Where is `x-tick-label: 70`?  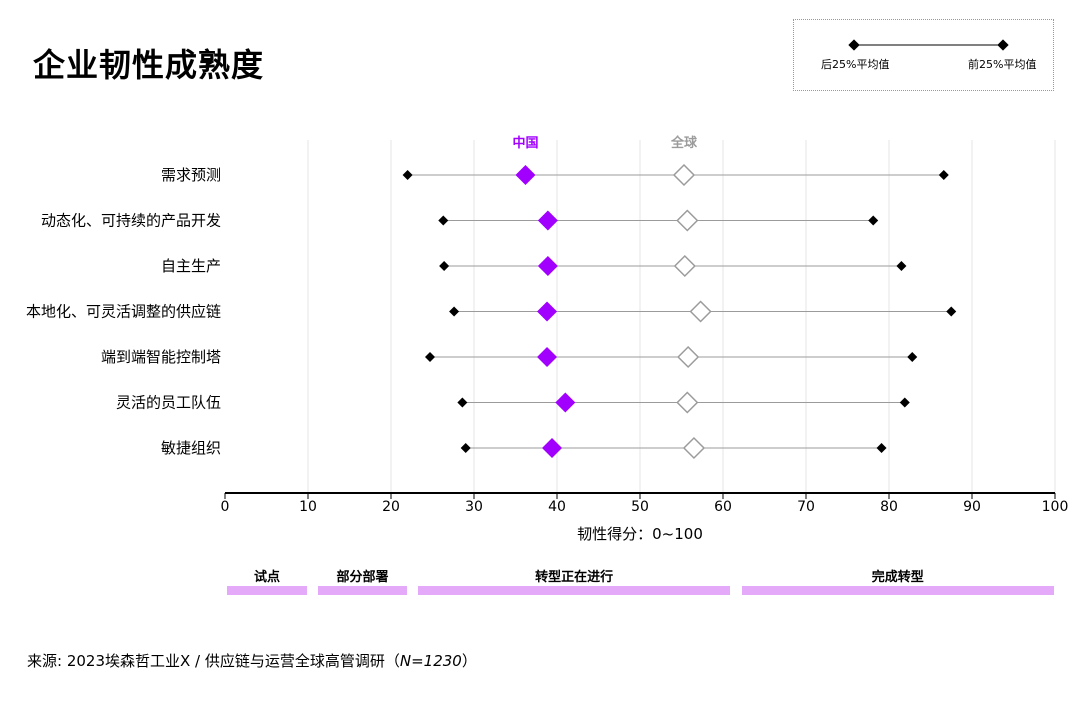
x-tick-label: 70 is located at coordinates (806, 507).